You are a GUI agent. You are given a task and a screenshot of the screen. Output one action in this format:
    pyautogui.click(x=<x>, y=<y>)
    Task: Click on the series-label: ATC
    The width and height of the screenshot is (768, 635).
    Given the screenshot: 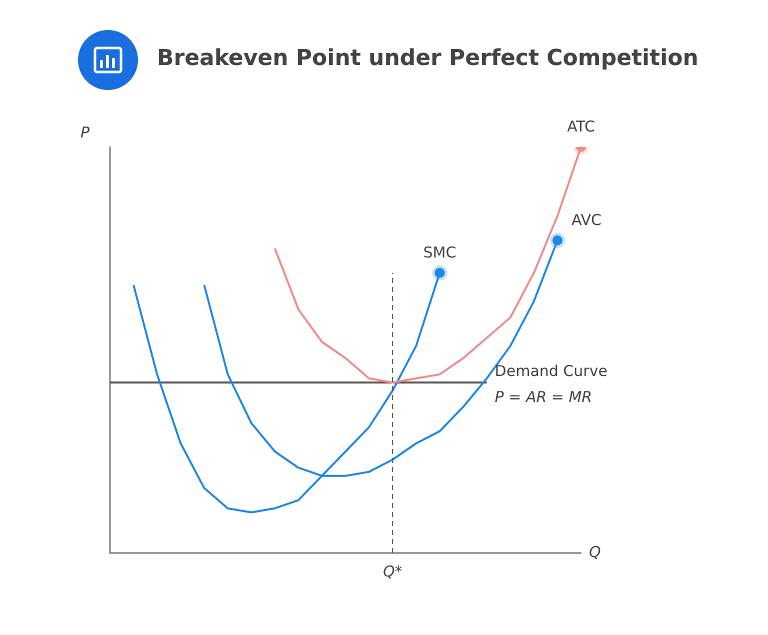 What is the action you would take?
    pyautogui.click(x=581, y=126)
    